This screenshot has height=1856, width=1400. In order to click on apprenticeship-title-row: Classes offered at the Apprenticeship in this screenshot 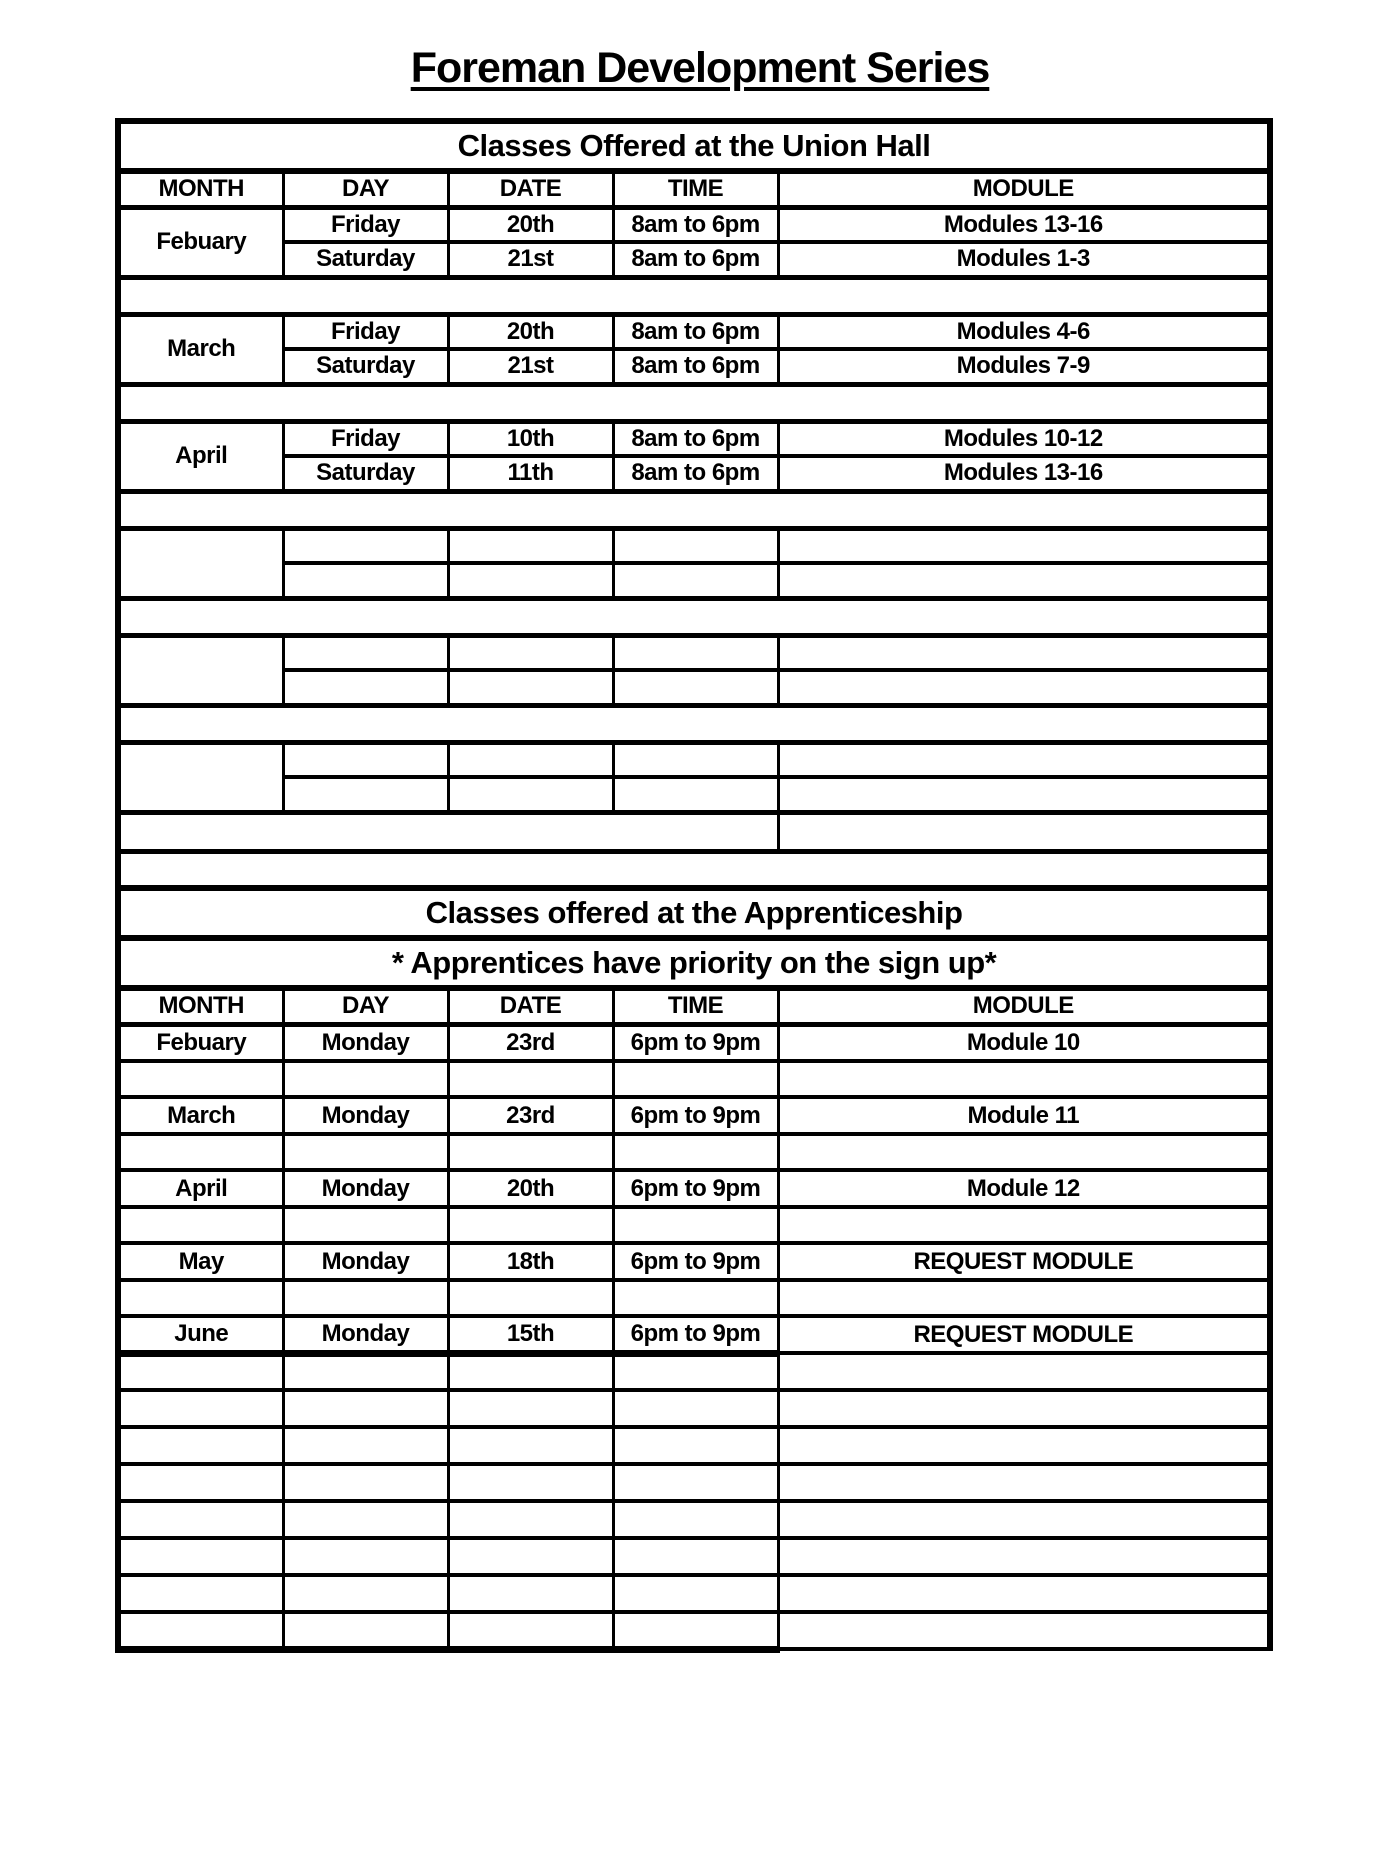, I will do `click(694, 913)`.